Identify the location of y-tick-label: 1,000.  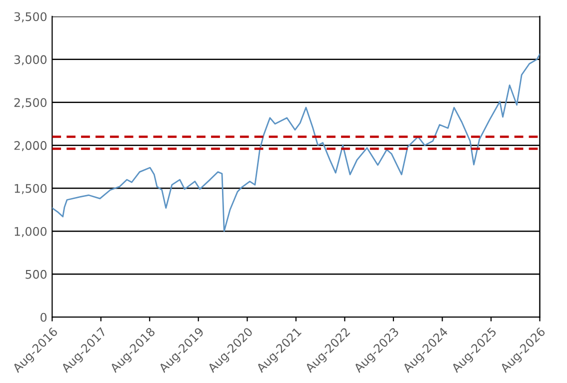
(30, 232).